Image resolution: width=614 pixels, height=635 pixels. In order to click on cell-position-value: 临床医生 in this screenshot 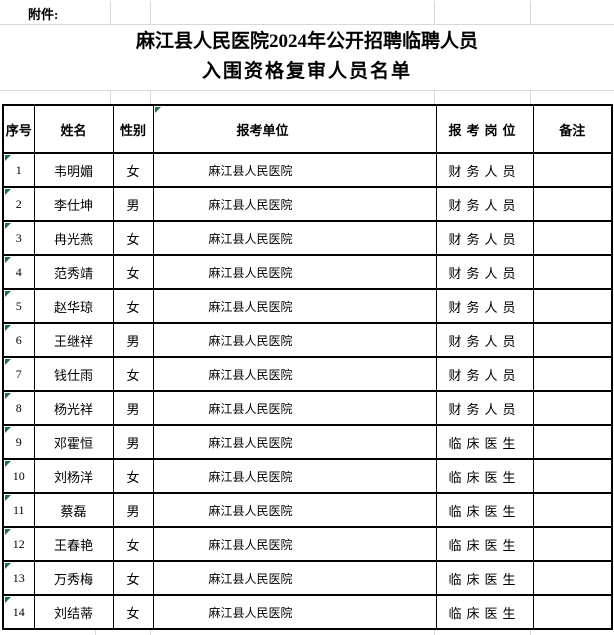, I will do `click(484, 545)`.